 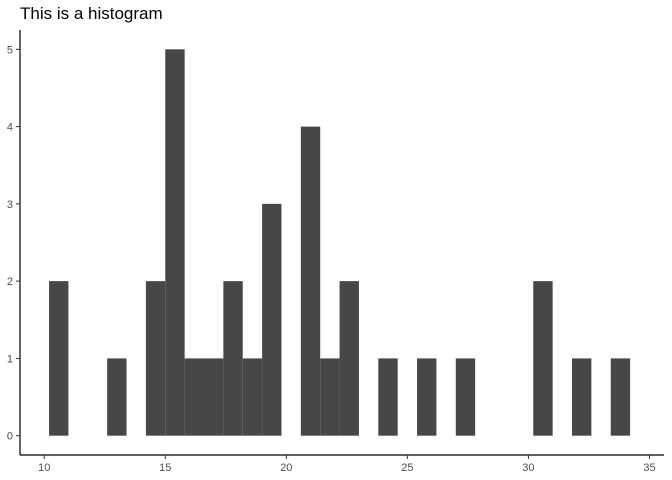 What do you see at coordinates (44, 468) in the screenshot?
I see `x-tick-label: 10` at bounding box center [44, 468].